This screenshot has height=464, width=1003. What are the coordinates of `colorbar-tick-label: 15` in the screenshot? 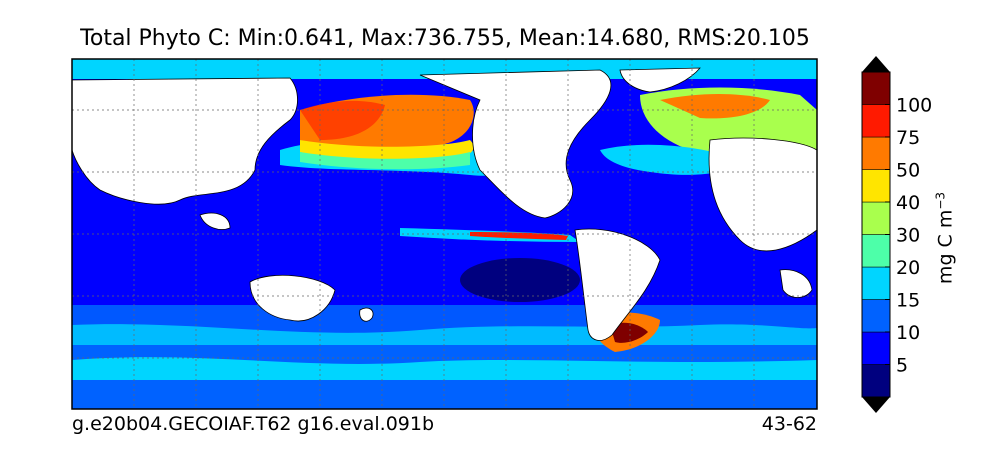 It's located at (908, 301).